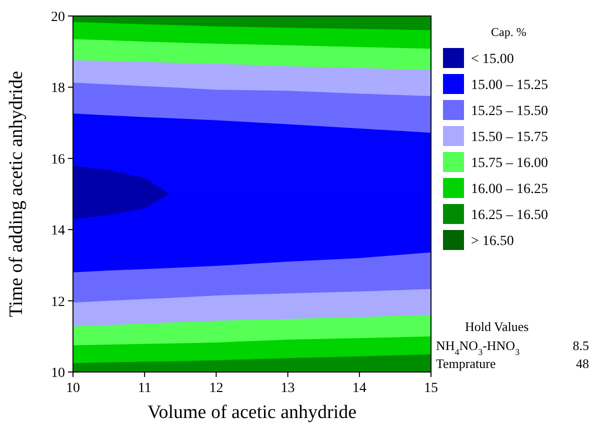 This screenshot has width=595, height=430. What do you see at coordinates (58, 160) in the screenshot?
I see `y-tick-label: 16` at bounding box center [58, 160].